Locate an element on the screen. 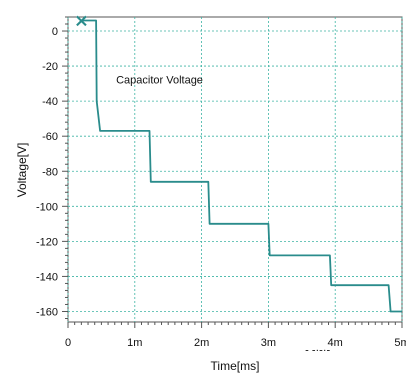  x-tick-label-3: 3m is located at coordinates (268, 343).